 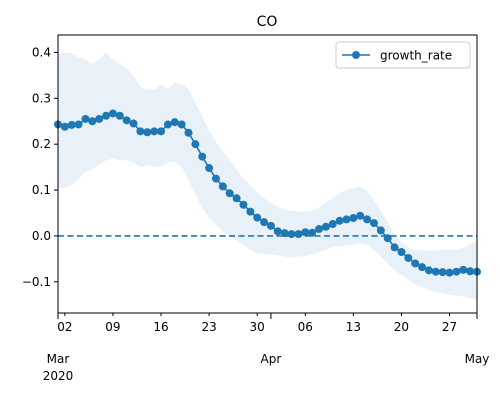 What do you see at coordinates (449, 327) in the screenshot?
I see `x-minor-tick-label: 27` at bounding box center [449, 327].